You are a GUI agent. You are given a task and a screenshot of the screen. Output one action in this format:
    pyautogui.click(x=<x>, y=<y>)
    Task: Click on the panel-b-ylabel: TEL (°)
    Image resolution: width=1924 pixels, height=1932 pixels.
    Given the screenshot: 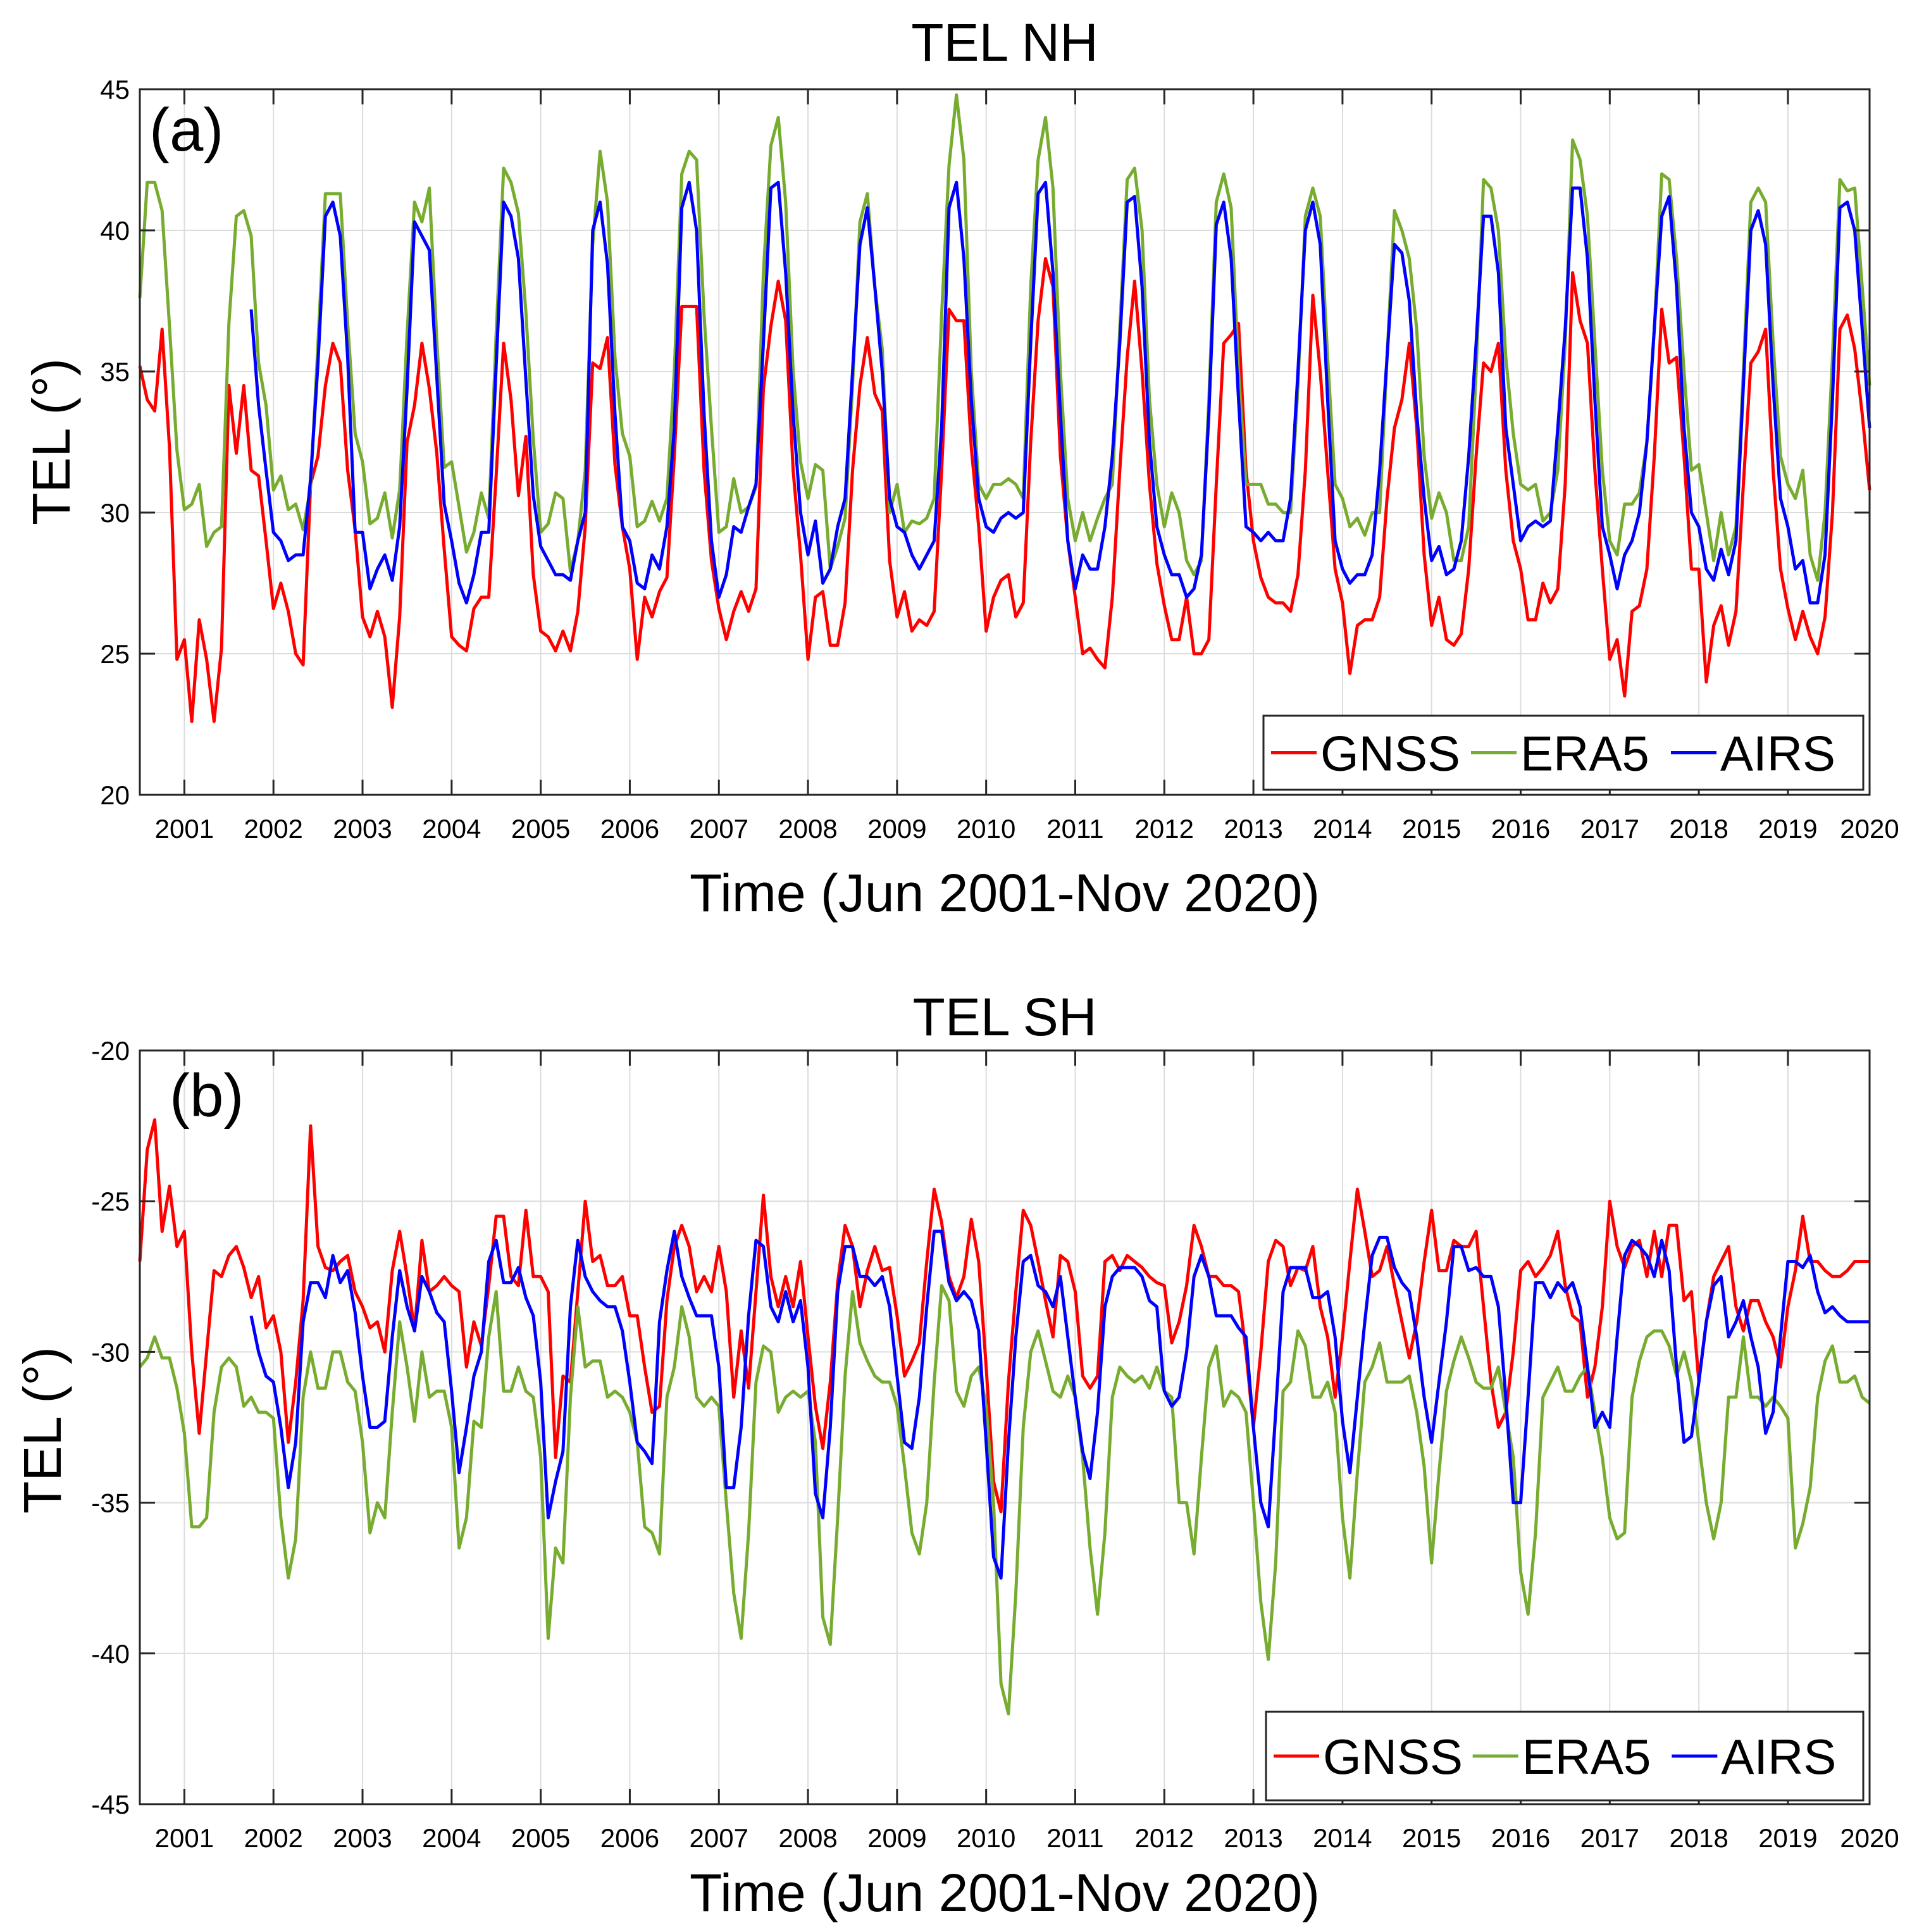 What is the action you would take?
    pyautogui.click(x=42, y=1430)
    